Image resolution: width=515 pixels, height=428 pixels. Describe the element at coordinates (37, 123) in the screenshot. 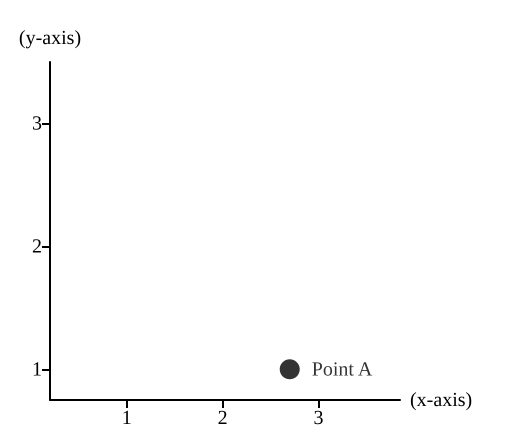

I see `y-tick-label: 3` at that location.